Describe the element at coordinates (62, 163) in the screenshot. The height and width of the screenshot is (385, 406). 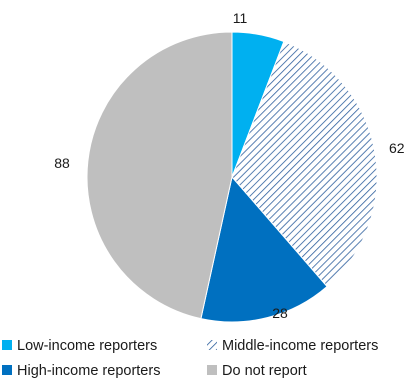
I see `data-label-do-not-report: 88` at that location.